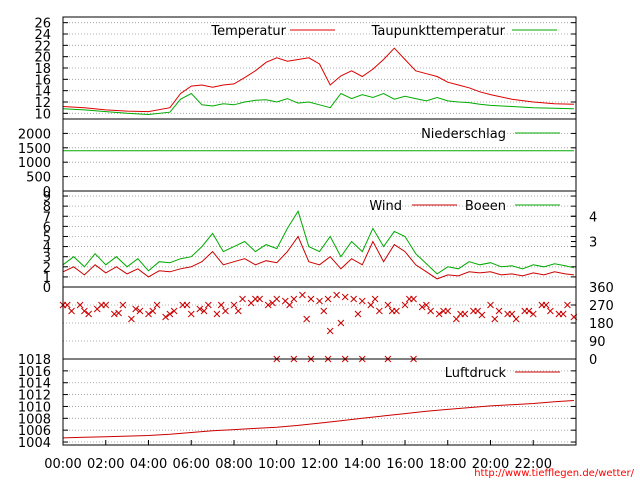 Image resolution: width=640 pixels, height=484 pixels. Describe the element at coordinates (490, 464) in the screenshot. I see `xtick-label: 20:00` at that location.